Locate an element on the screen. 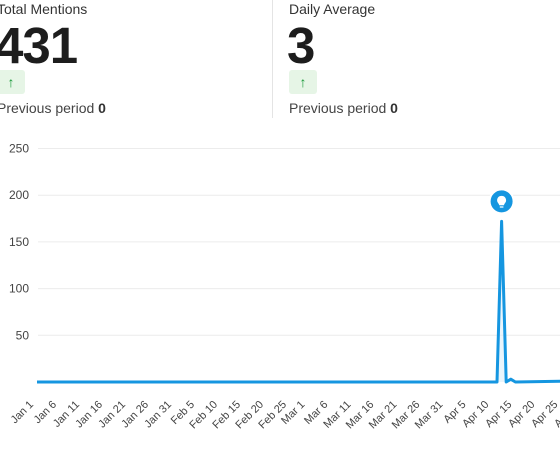 The image size is (560, 469). annotation-marker is located at coordinates (501, 201).